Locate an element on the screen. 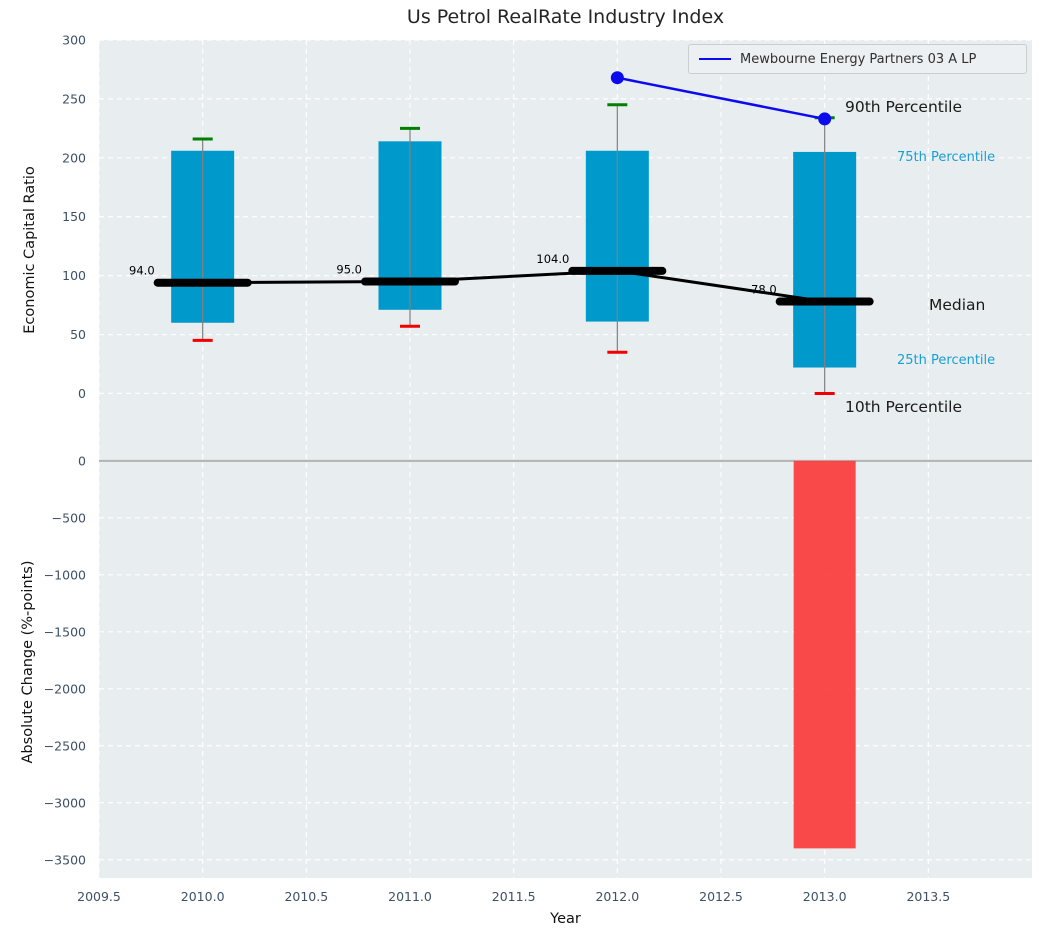 The width and height of the screenshot is (1039, 942). x-tick-label: 2013.0 is located at coordinates (825, 896).